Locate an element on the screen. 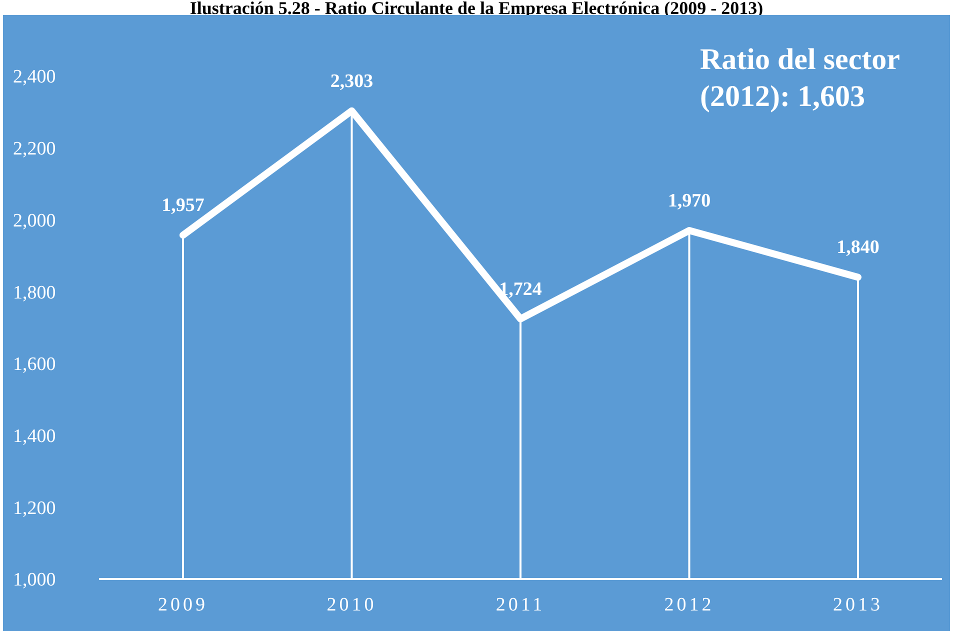 This screenshot has height=631, width=953. y-tick-label: 1,600 is located at coordinates (34, 365).